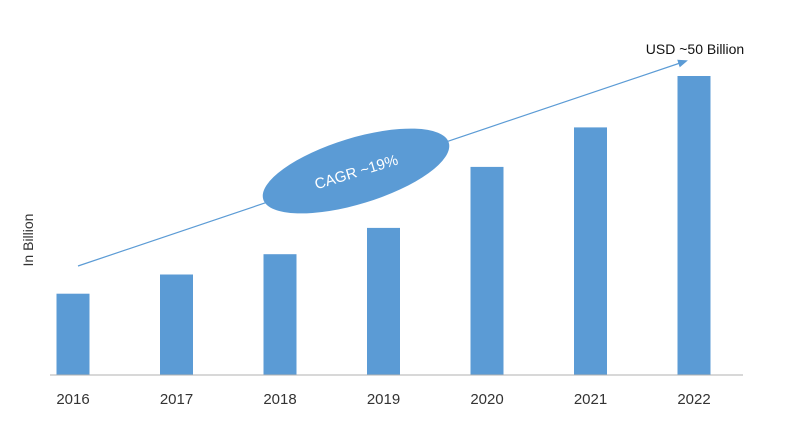  What do you see at coordinates (176, 324) in the screenshot?
I see `bar-2017` at bounding box center [176, 324].